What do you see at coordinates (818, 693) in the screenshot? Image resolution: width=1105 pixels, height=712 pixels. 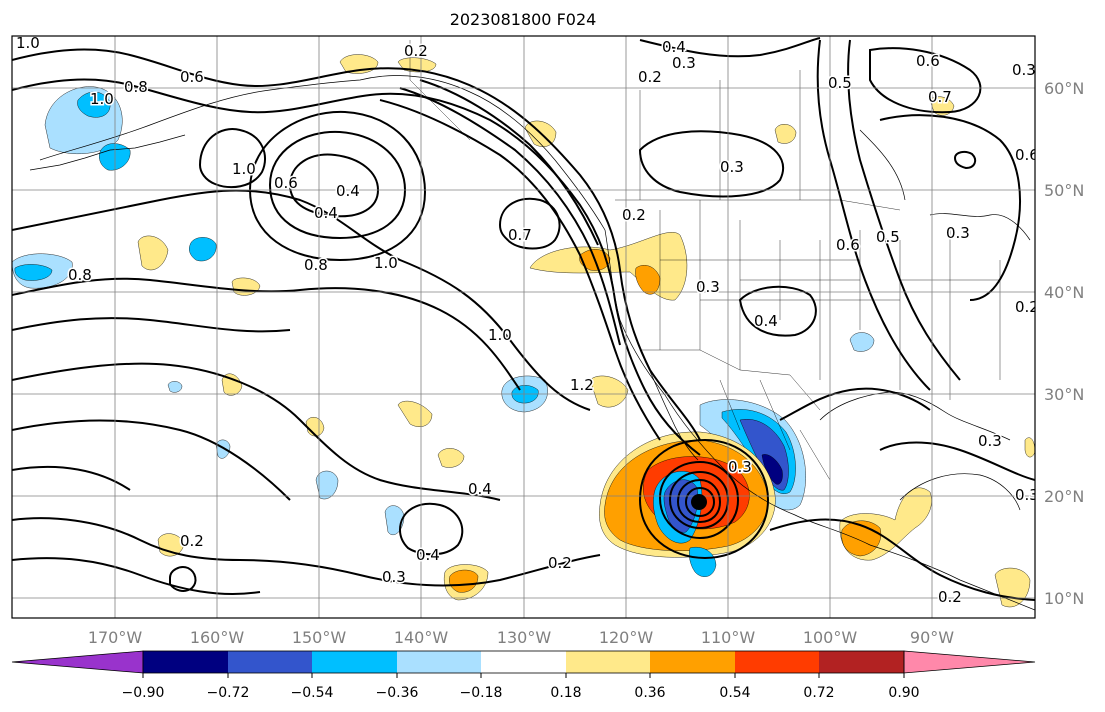 I see `colorbar-tick-label: 0.72` at bounding box center [818, 693].